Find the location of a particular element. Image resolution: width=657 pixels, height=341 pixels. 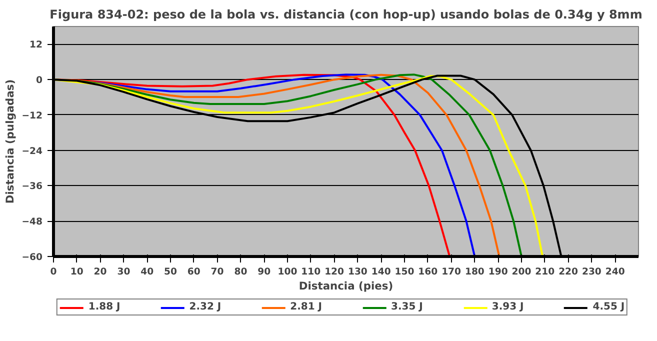

x-tick-label: 230 is located at coordinates (592, 272).